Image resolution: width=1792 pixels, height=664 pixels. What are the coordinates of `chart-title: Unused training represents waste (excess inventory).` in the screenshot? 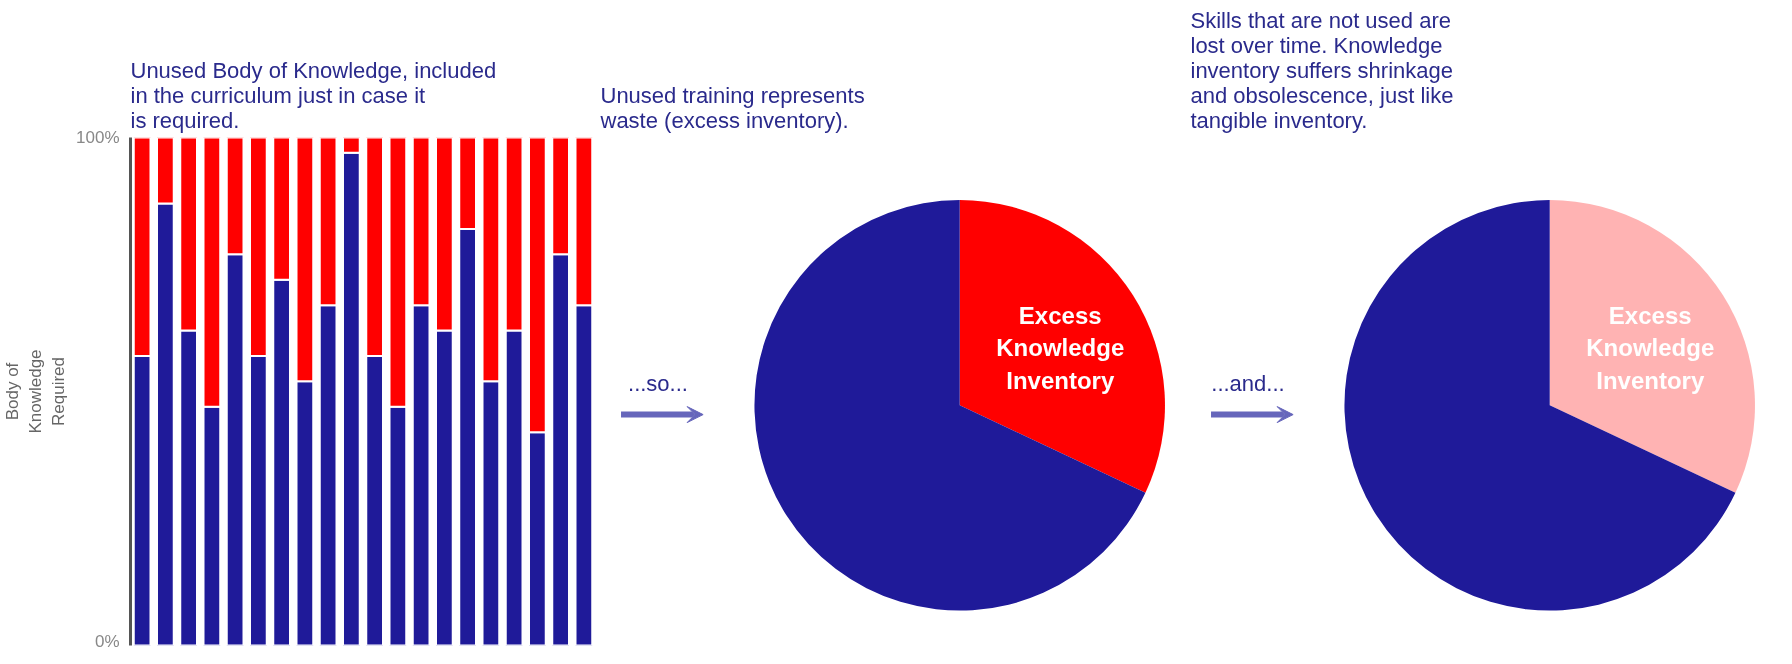 It's located at (732, 107).